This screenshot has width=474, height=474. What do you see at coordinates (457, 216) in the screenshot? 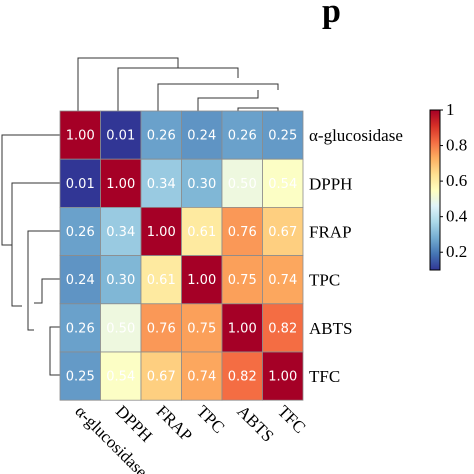
I see `legend-tick-label: 0.4` at bounding box center [457, 216].